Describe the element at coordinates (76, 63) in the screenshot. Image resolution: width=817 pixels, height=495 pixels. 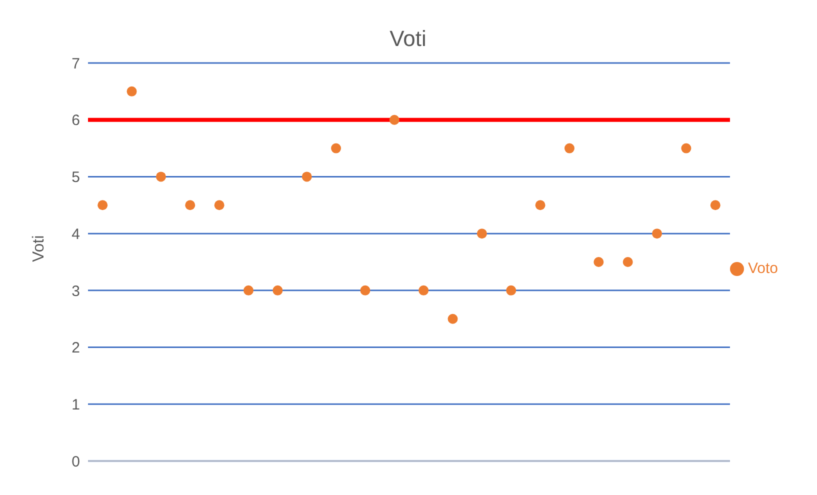
I see `y-tick-label: 7` at that location.